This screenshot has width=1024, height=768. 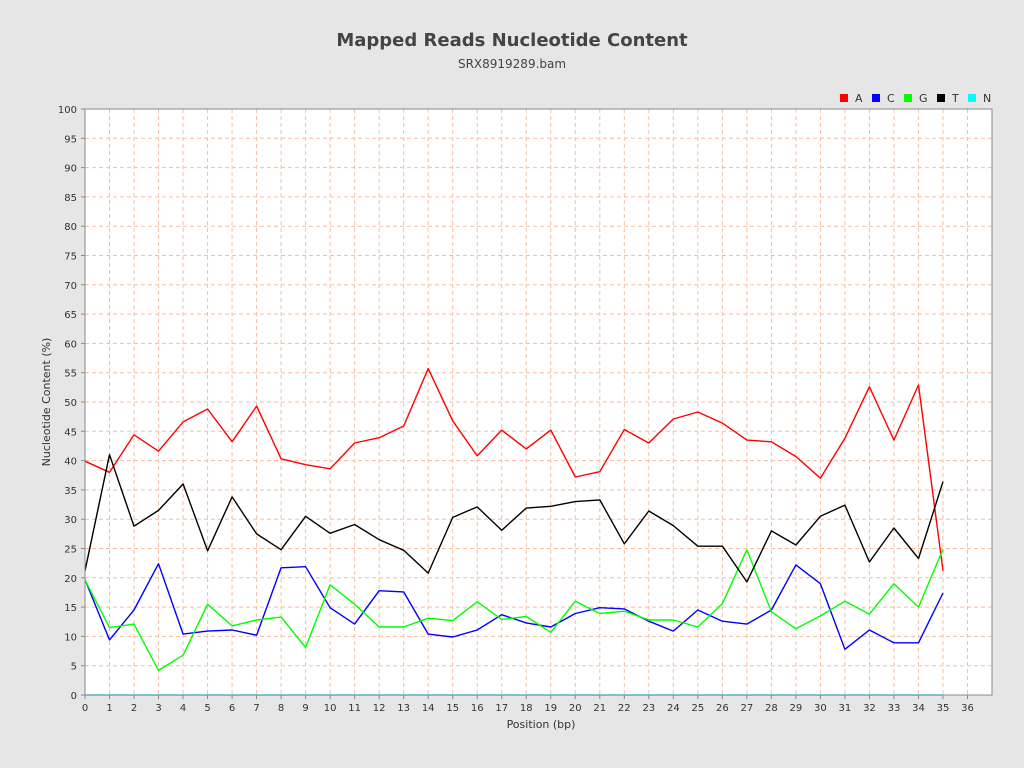 I want to click on x-tick-label: 11, so click(x=354, y=708).